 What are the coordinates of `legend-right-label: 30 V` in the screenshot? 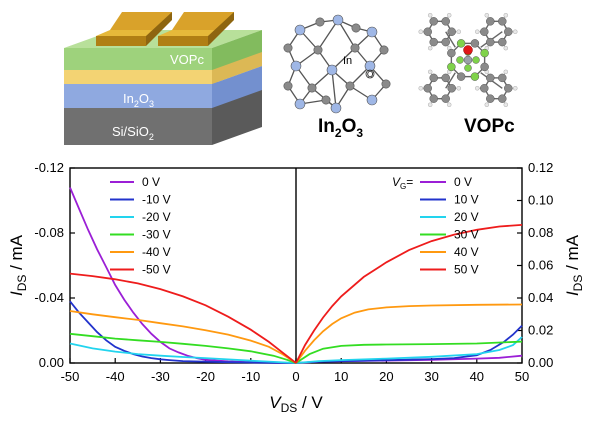 It's located at (466, 235).